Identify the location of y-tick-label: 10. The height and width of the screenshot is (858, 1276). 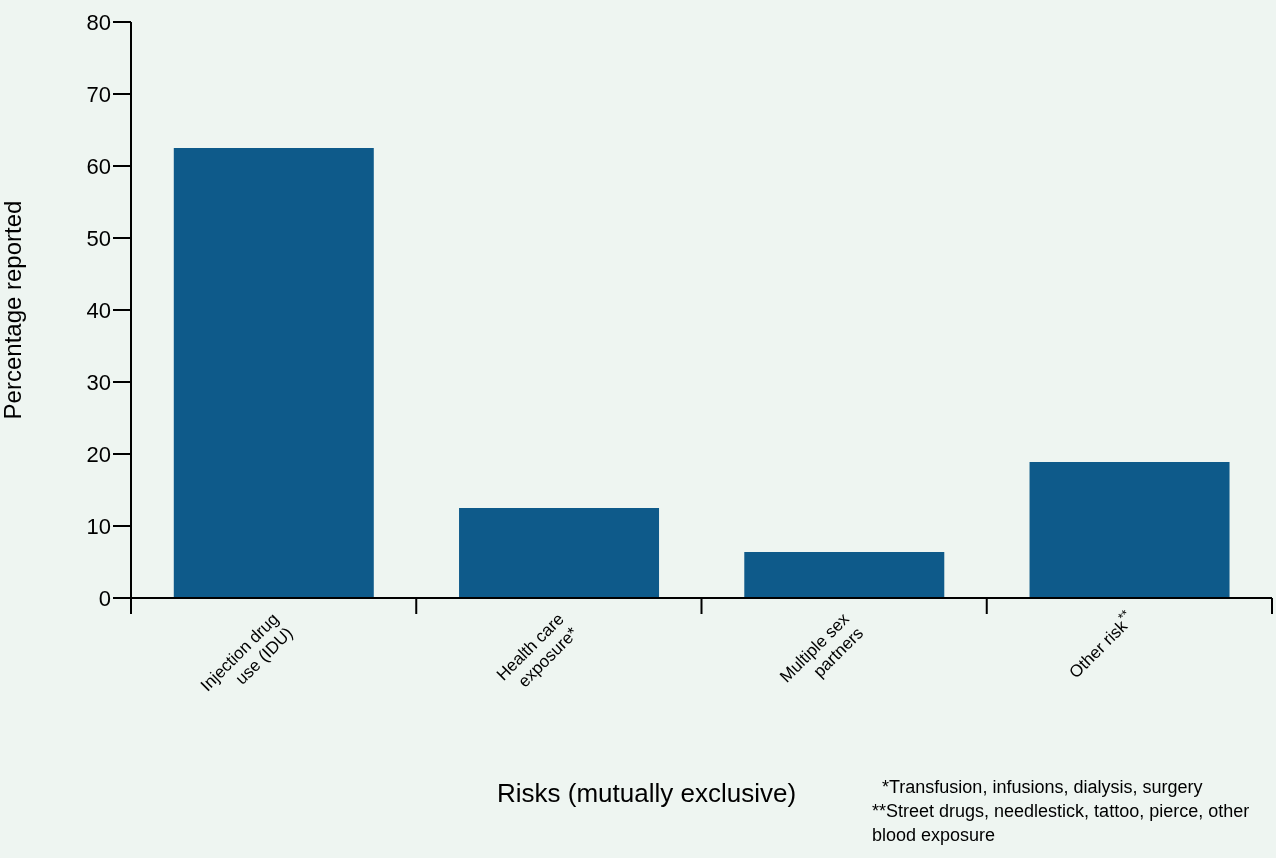
(98, 526).